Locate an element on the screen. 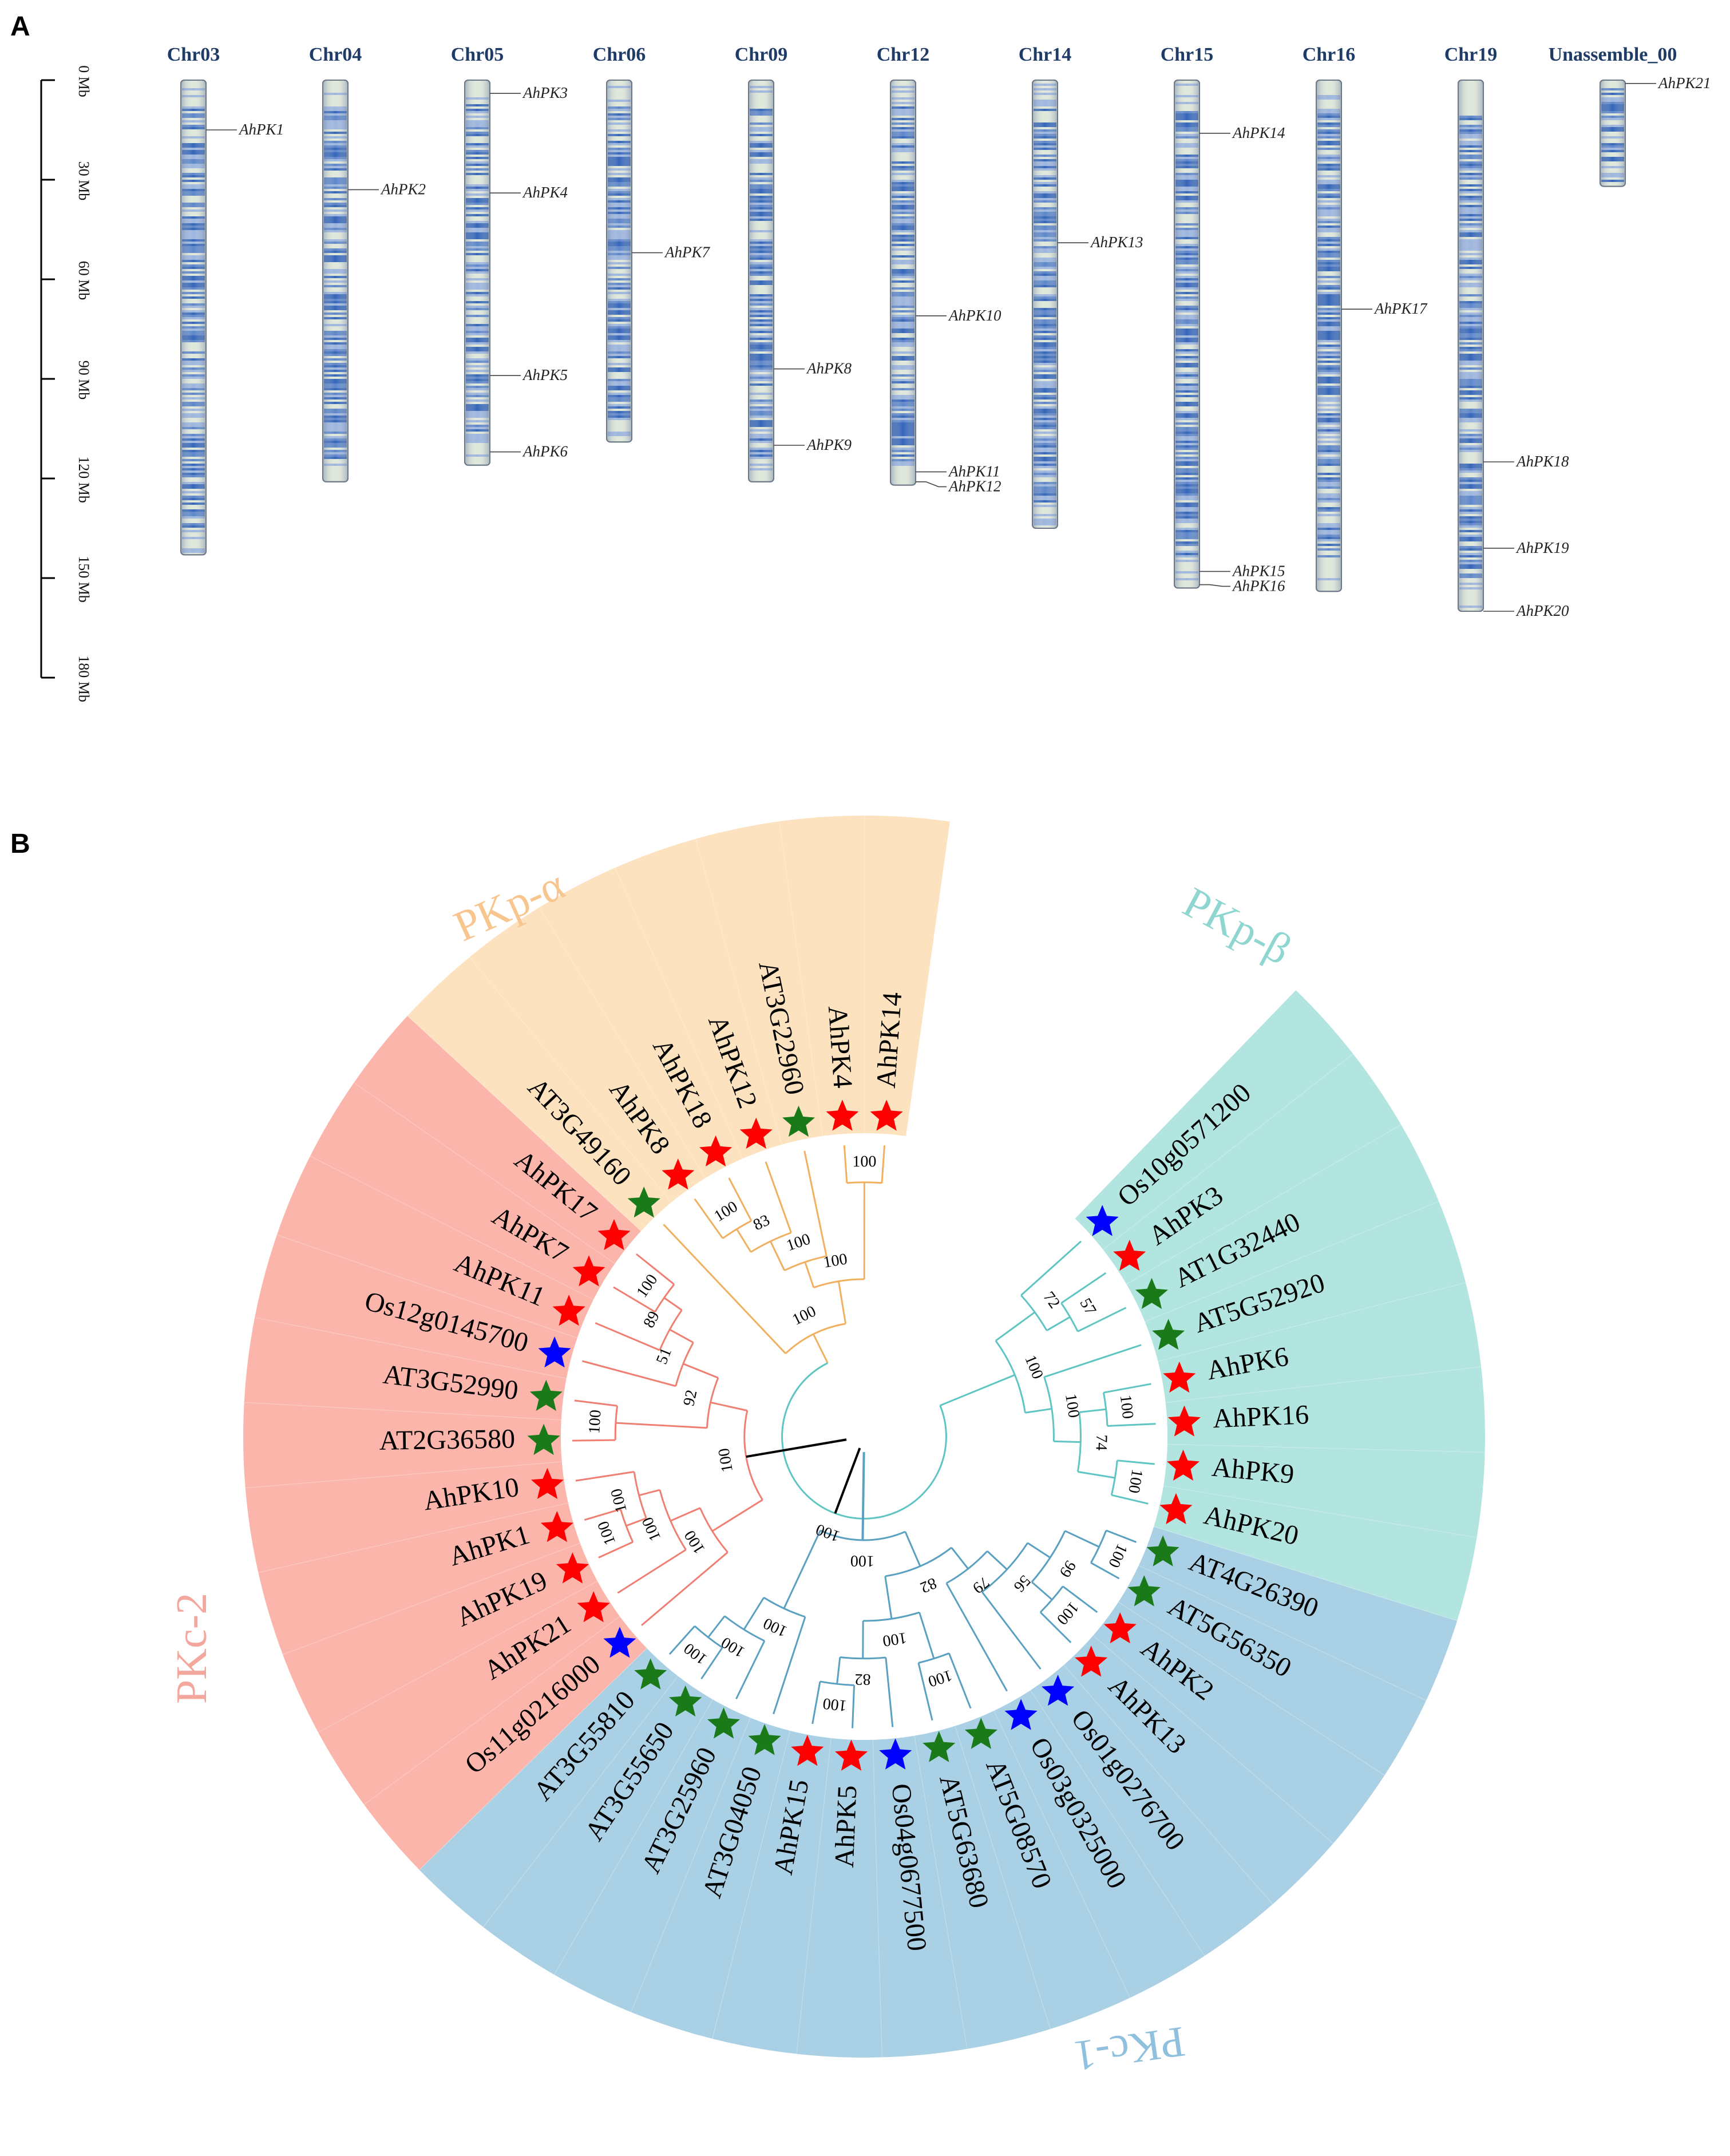  chromosome-name: Chr16 is located at coordinates (1329, 54).